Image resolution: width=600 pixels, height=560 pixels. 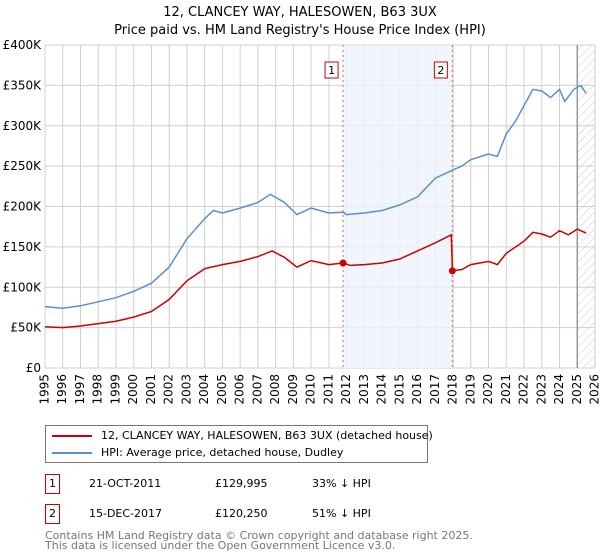 What do you see at coordinates (341, 513) in the screenshot?
I see `sale-hpi-diff: 51% ↓ HPI` at bounding box center [341, 513].